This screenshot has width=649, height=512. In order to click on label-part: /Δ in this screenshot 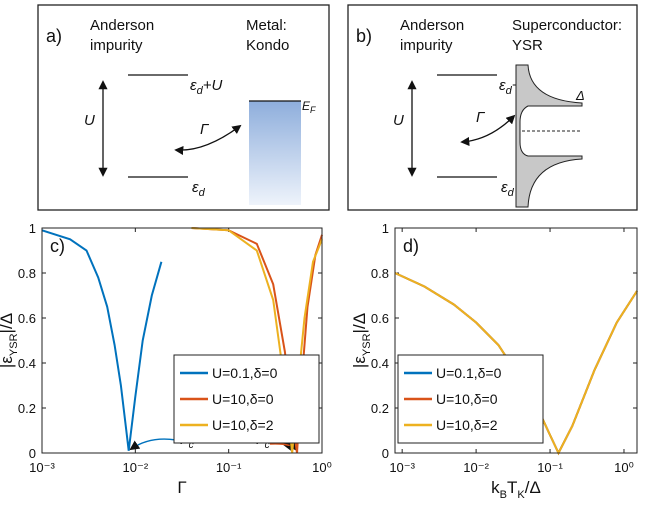, I will do `click(533, 487)`.